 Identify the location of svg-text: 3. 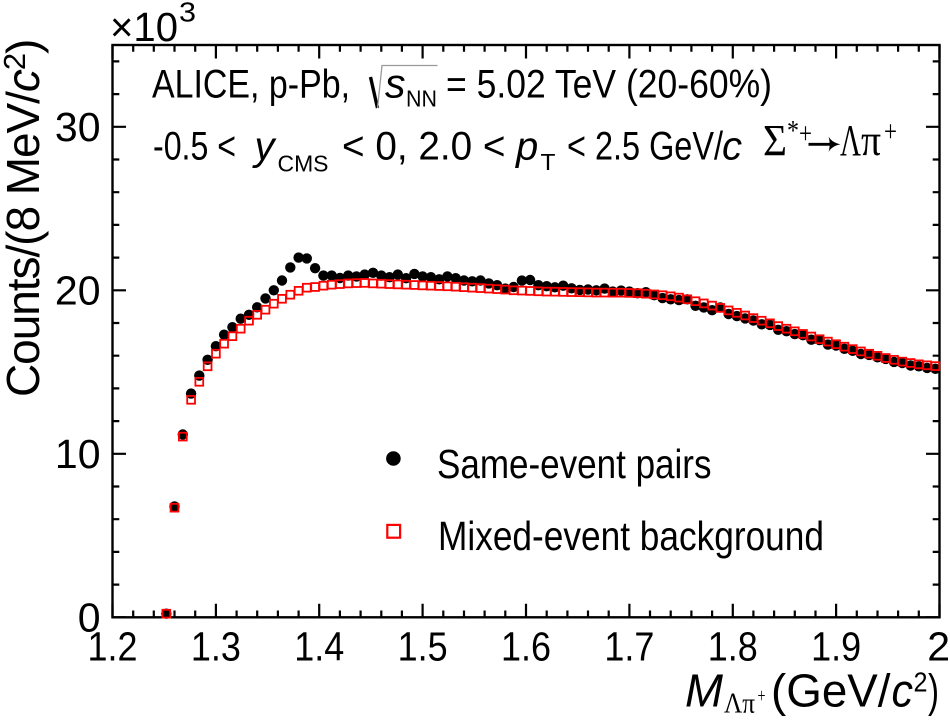
(187, 14).